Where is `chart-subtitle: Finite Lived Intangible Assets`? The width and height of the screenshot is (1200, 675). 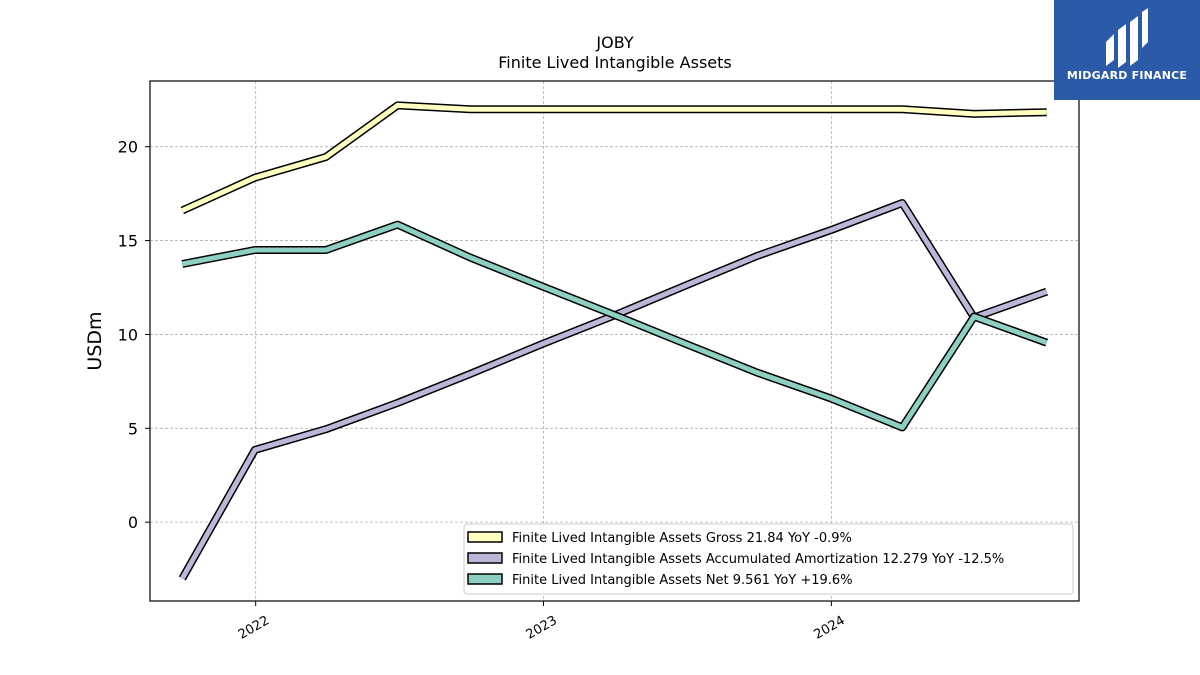 chart-subtitle: Finite Lived Intangible Assets is located at coordinates (614, 62).